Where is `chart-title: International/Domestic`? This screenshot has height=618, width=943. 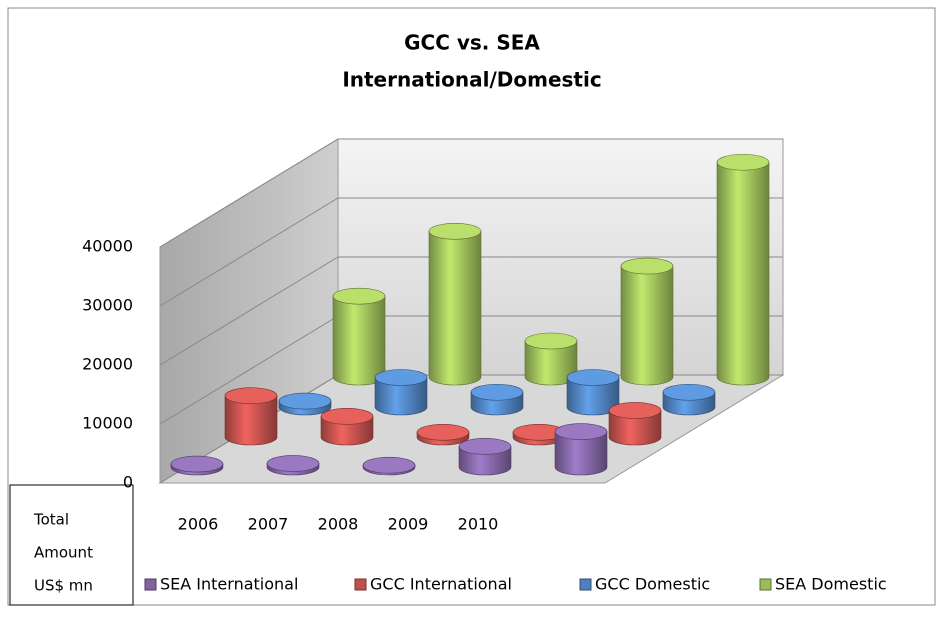 chart-title: International/Domestic is located at coordinates (471, 80).